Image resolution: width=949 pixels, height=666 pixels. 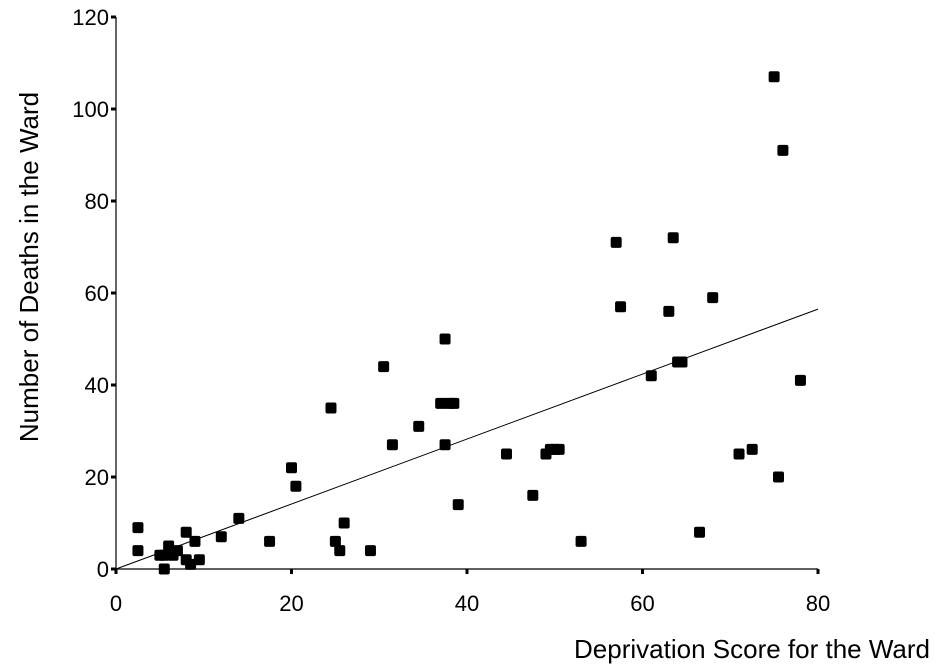 What do you see at coordinates (97, 385) in the screenshot?
I see `y-tick-label: 40` at bounding box center [97, 385].